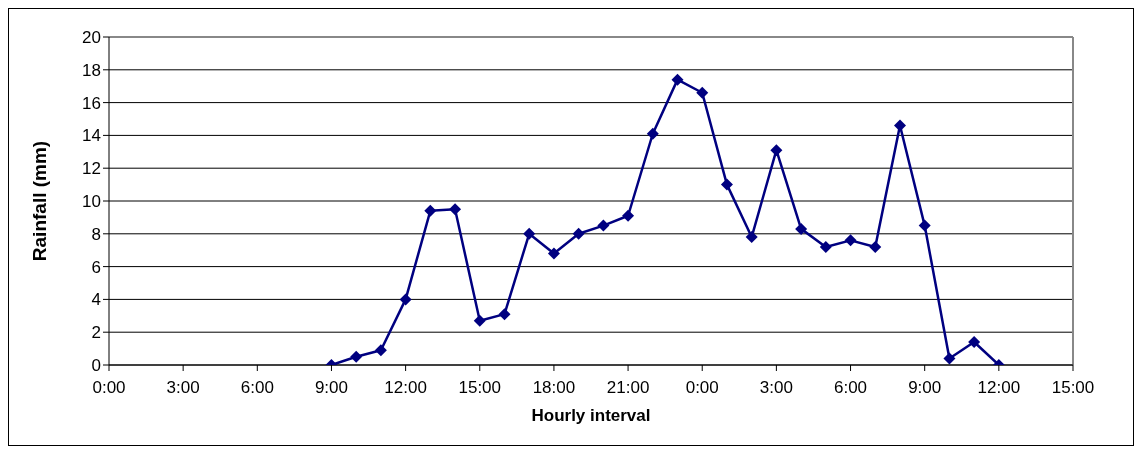 The width and height of the screenshot is (1140, 452). What do you see at coordinates (39, 201) in the screenshot?
I see `y-axis-title: Rainfall (mm)` at bounding box center [39, 201].